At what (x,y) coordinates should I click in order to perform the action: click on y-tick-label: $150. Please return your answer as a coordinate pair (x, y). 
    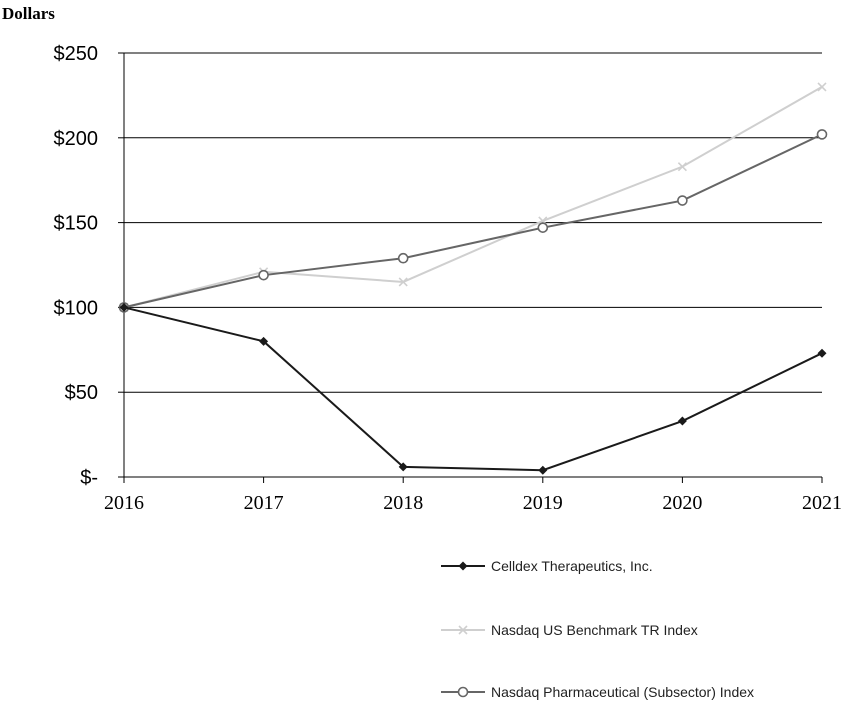
    Looking at the image, I should click on (76, 224).